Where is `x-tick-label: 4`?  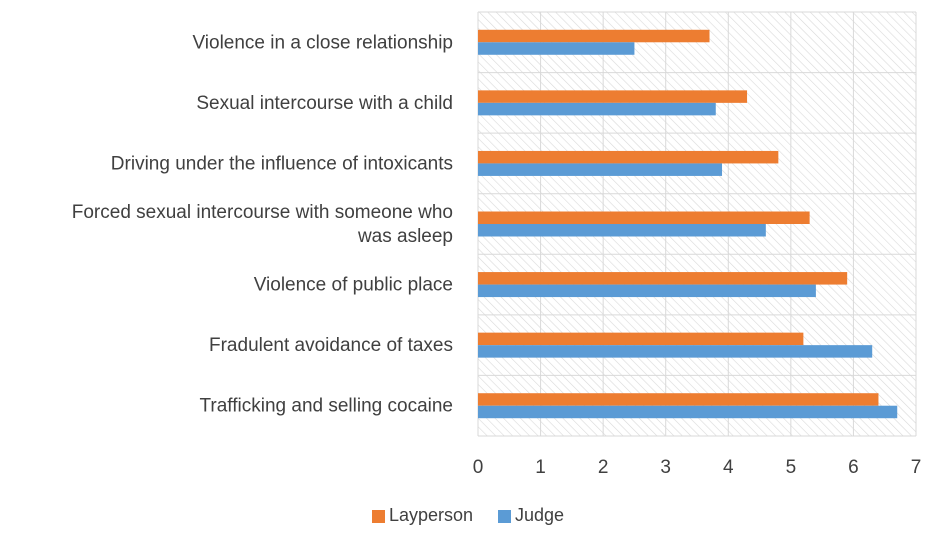
x-tick-label: 4 is located at coordinates (728, 467).